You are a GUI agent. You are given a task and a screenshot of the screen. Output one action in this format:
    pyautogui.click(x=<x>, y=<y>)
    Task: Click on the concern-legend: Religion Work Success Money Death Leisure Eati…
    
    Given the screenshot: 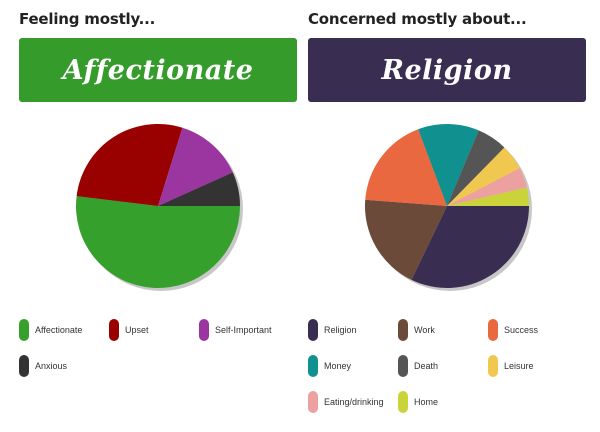 What is the action you would take?
    pyautogui.click(x=447, y=371)
    